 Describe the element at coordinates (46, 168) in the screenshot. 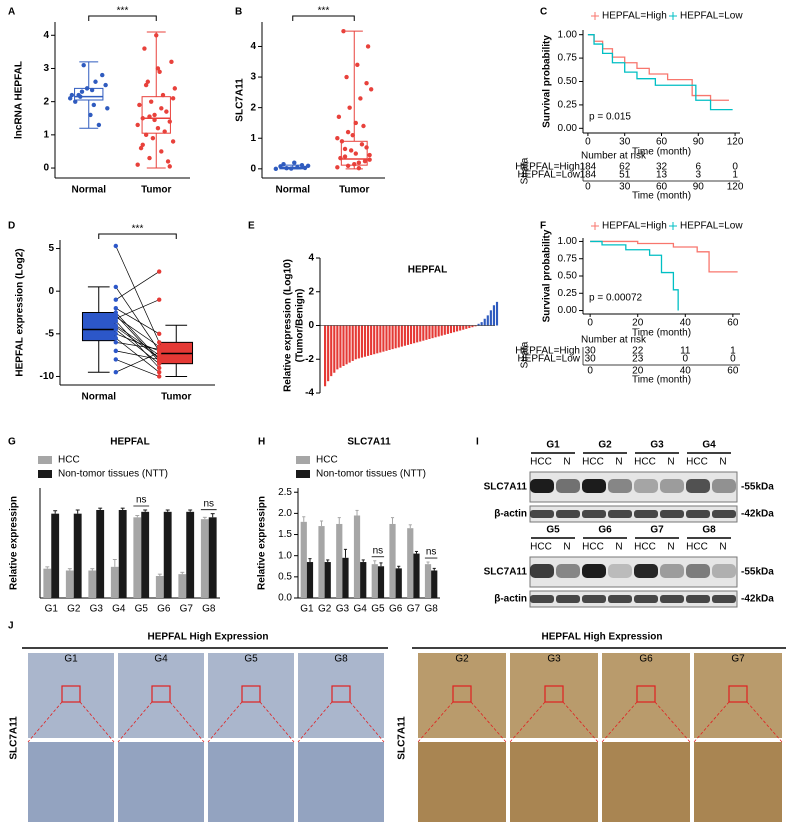

I see `y-tick-label: 0` at that location.